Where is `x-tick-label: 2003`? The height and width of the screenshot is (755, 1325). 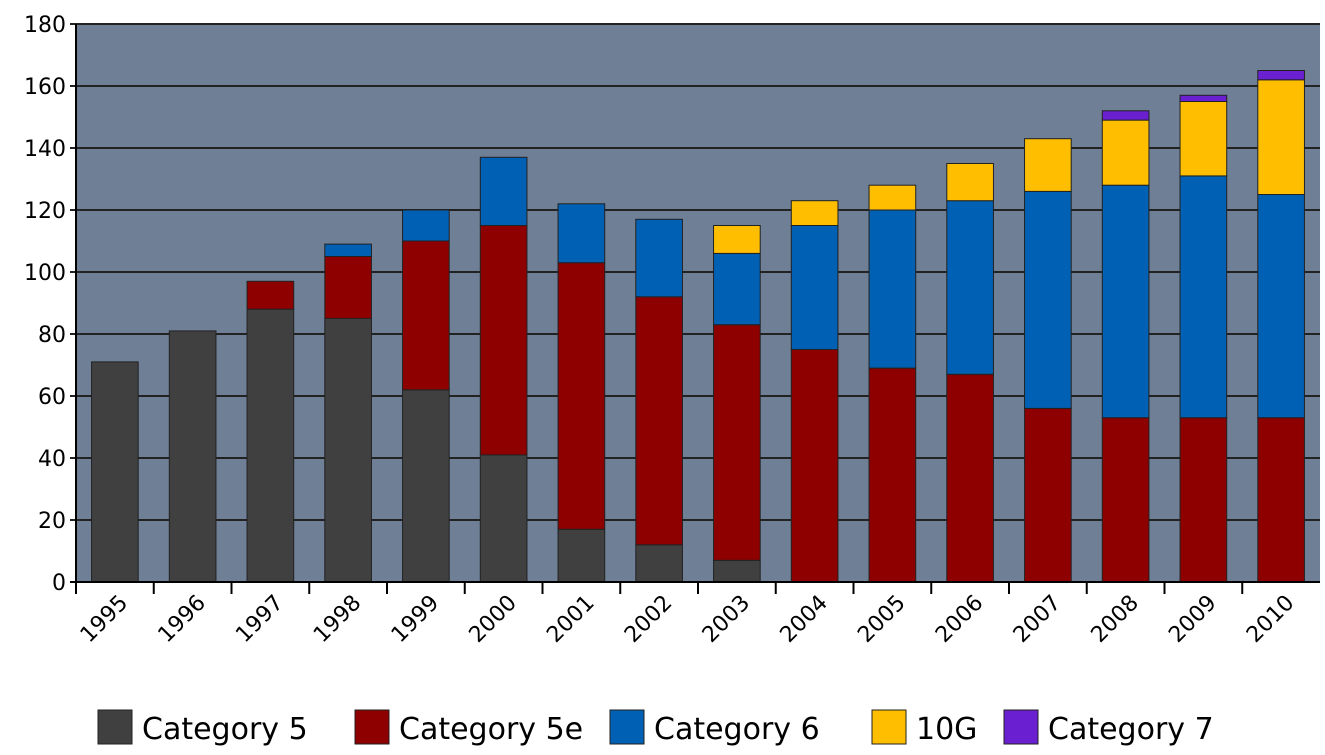 x-tick-label: 2003 is located at coordinates (726, 619).